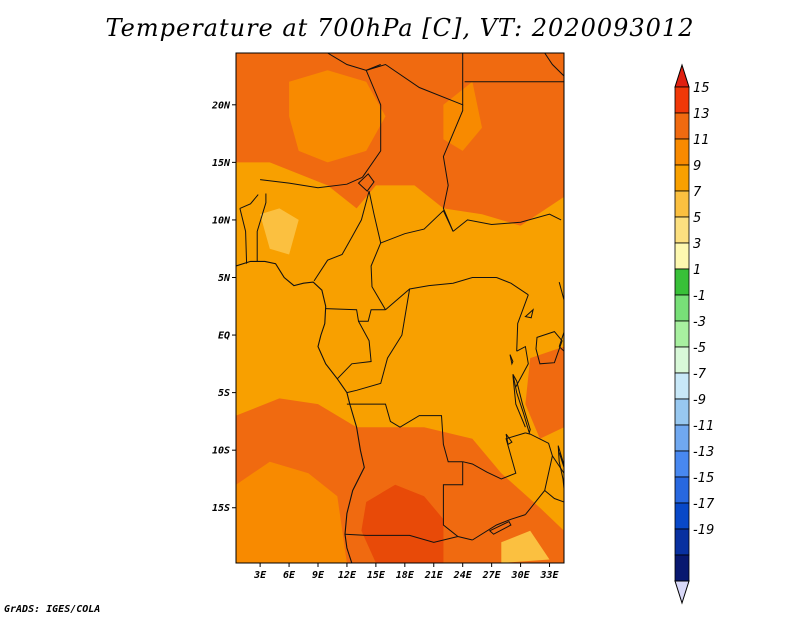  I want to click on colorbar-top-arrow, so click(682, 75).